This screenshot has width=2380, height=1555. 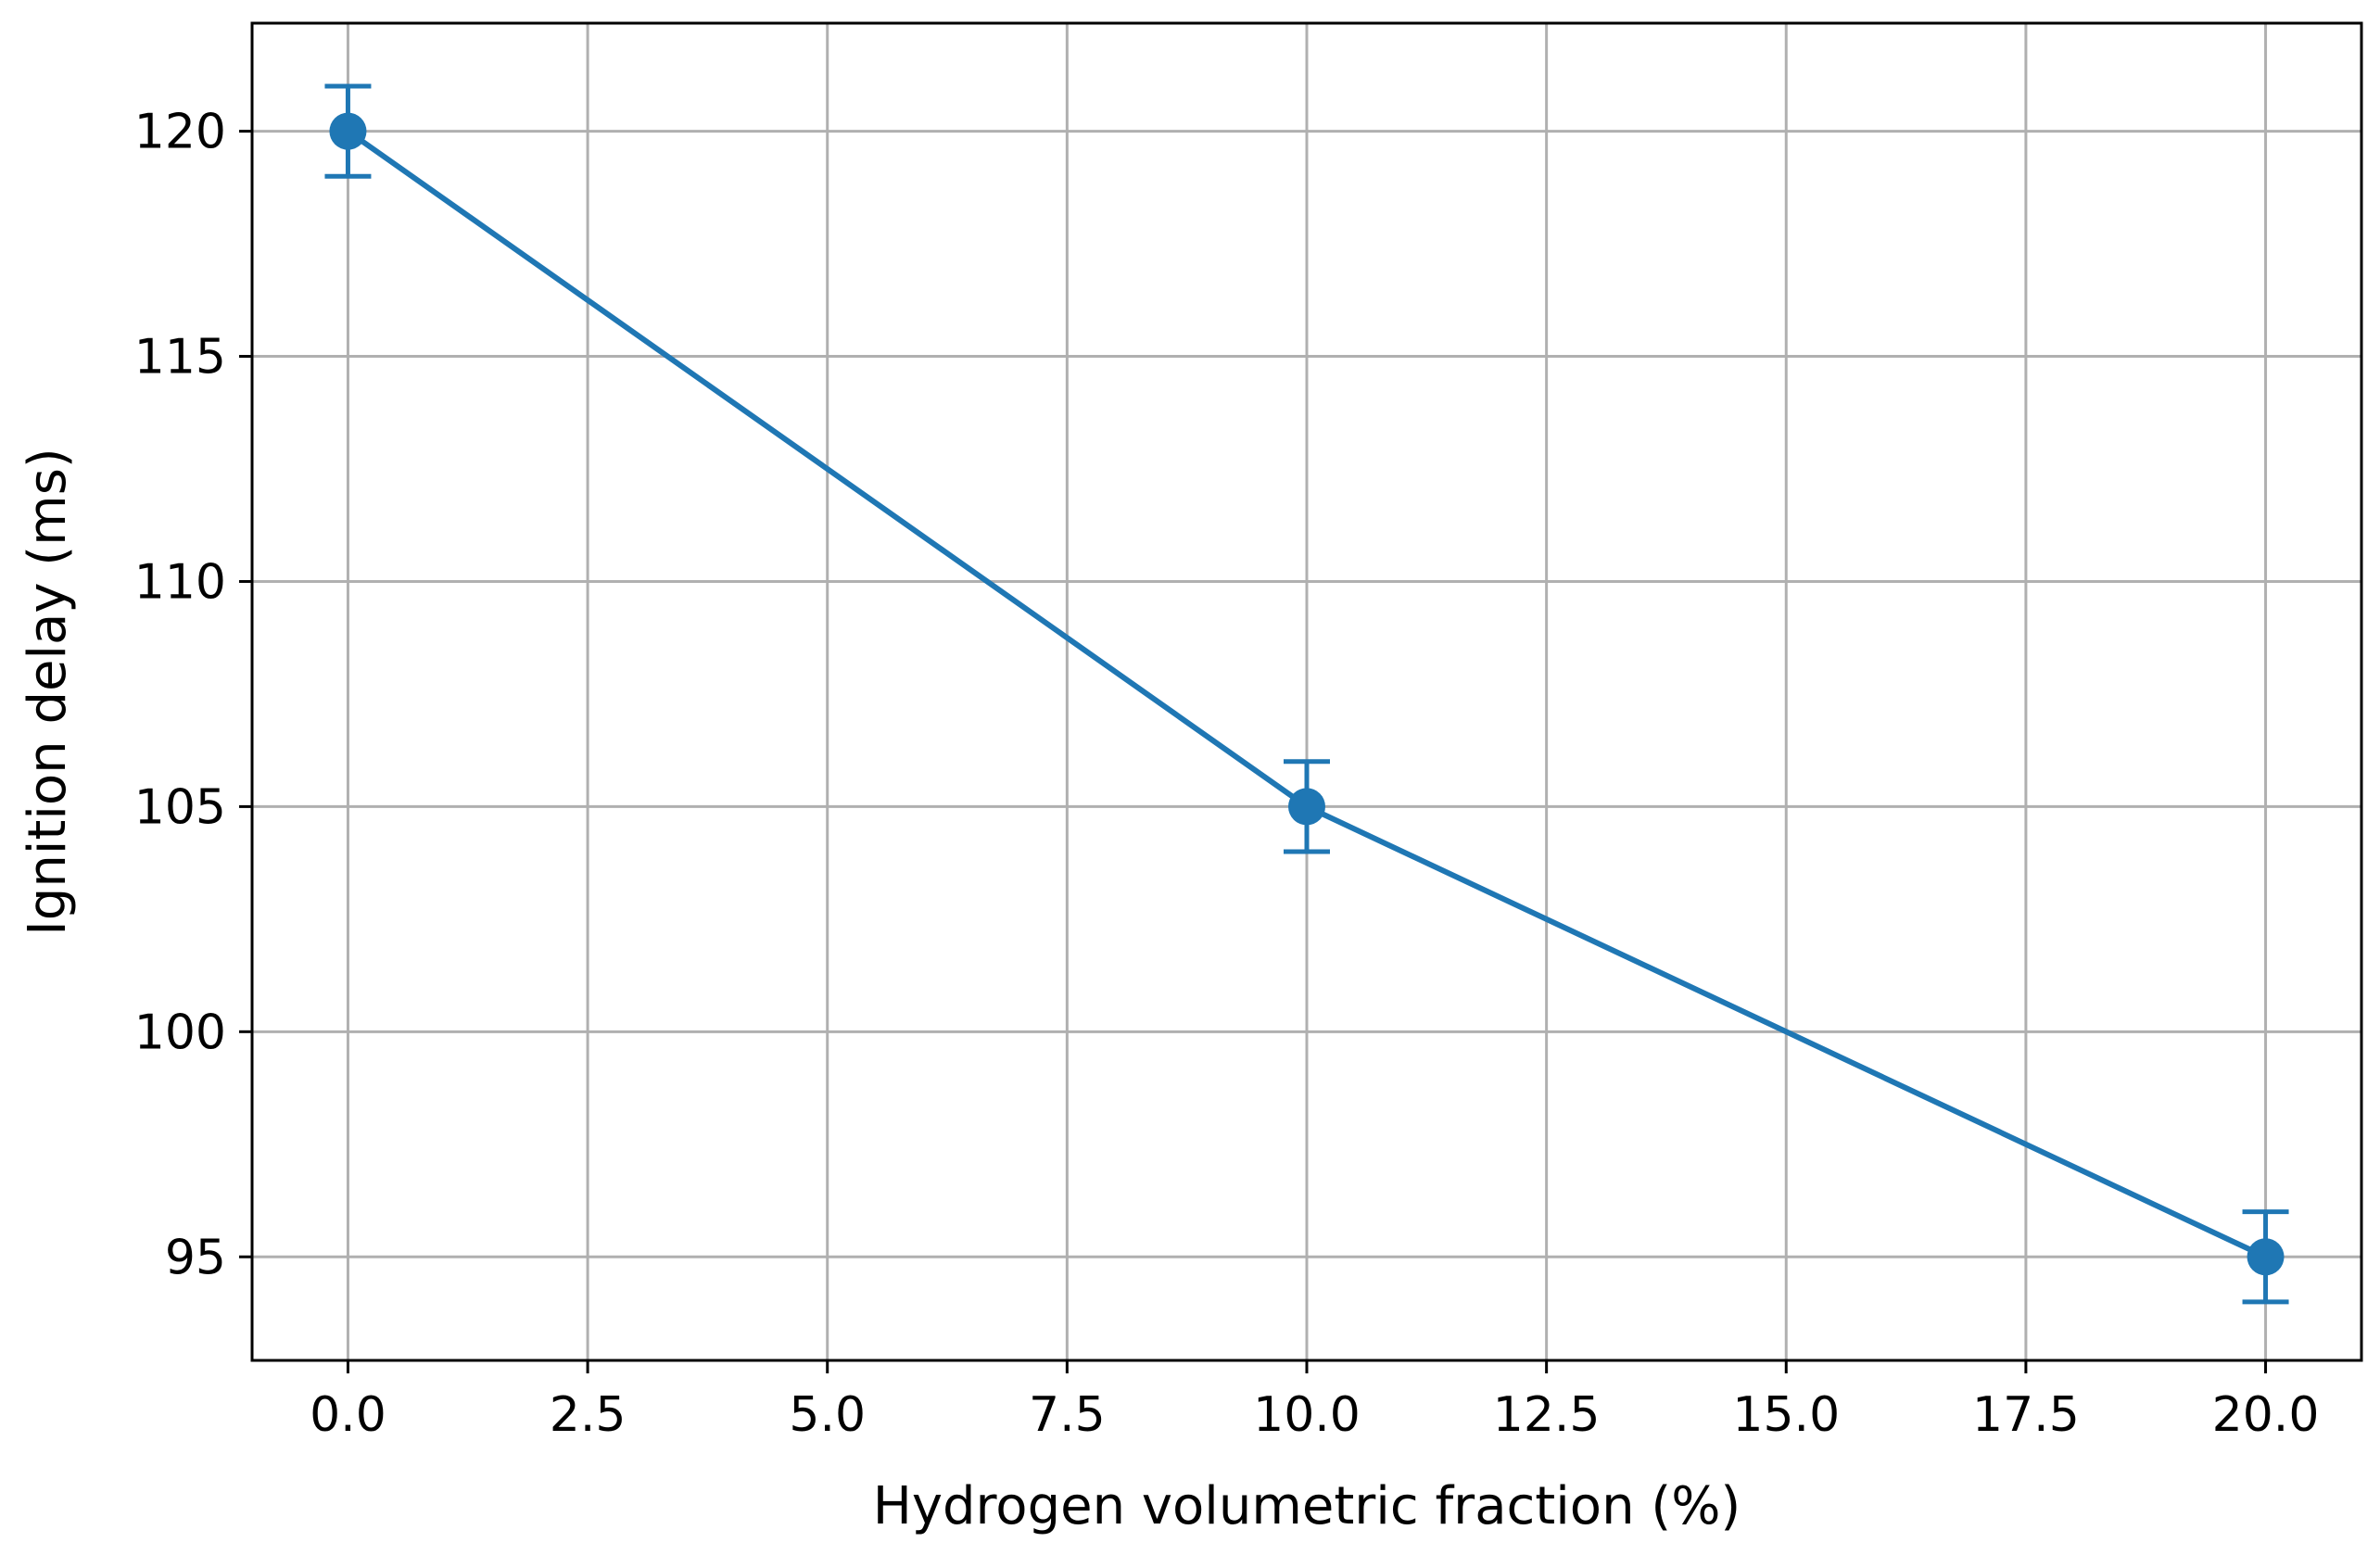 I want to click on x-axis: 0.0 2.5 5.0 7.5 10.0 12.5 15.0 17.5 20.0, so click(x=1314, y=1401).